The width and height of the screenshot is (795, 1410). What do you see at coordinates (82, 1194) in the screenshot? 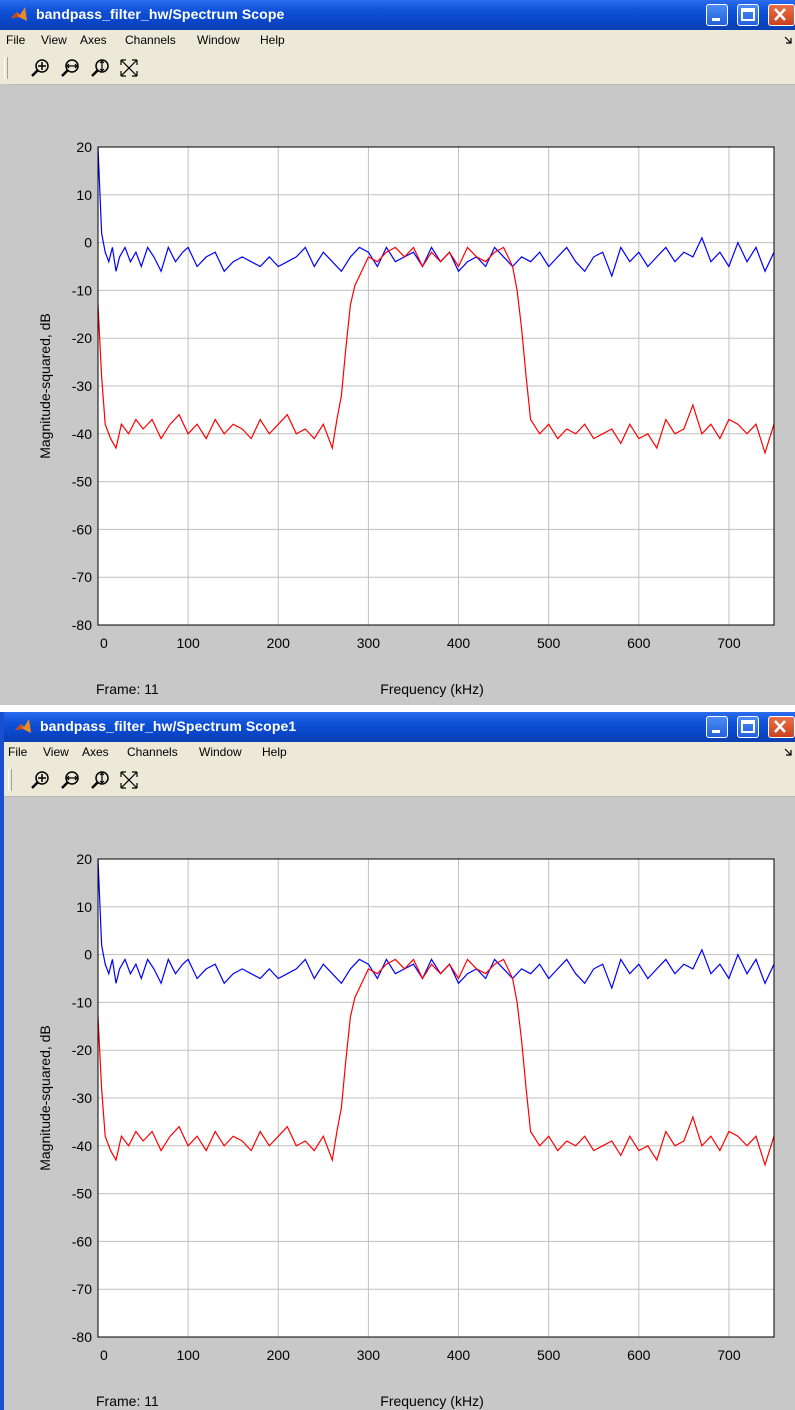
I see `y-tick-label: -50` at bounding box center [82, 1194].